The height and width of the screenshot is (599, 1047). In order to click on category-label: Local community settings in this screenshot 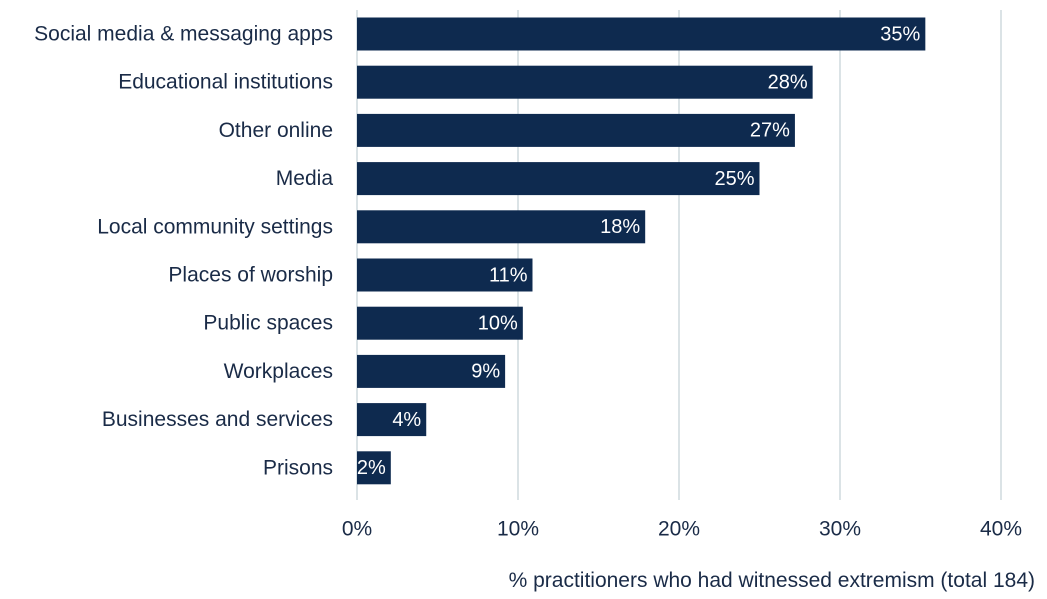, I will do `click(215, 226)`.